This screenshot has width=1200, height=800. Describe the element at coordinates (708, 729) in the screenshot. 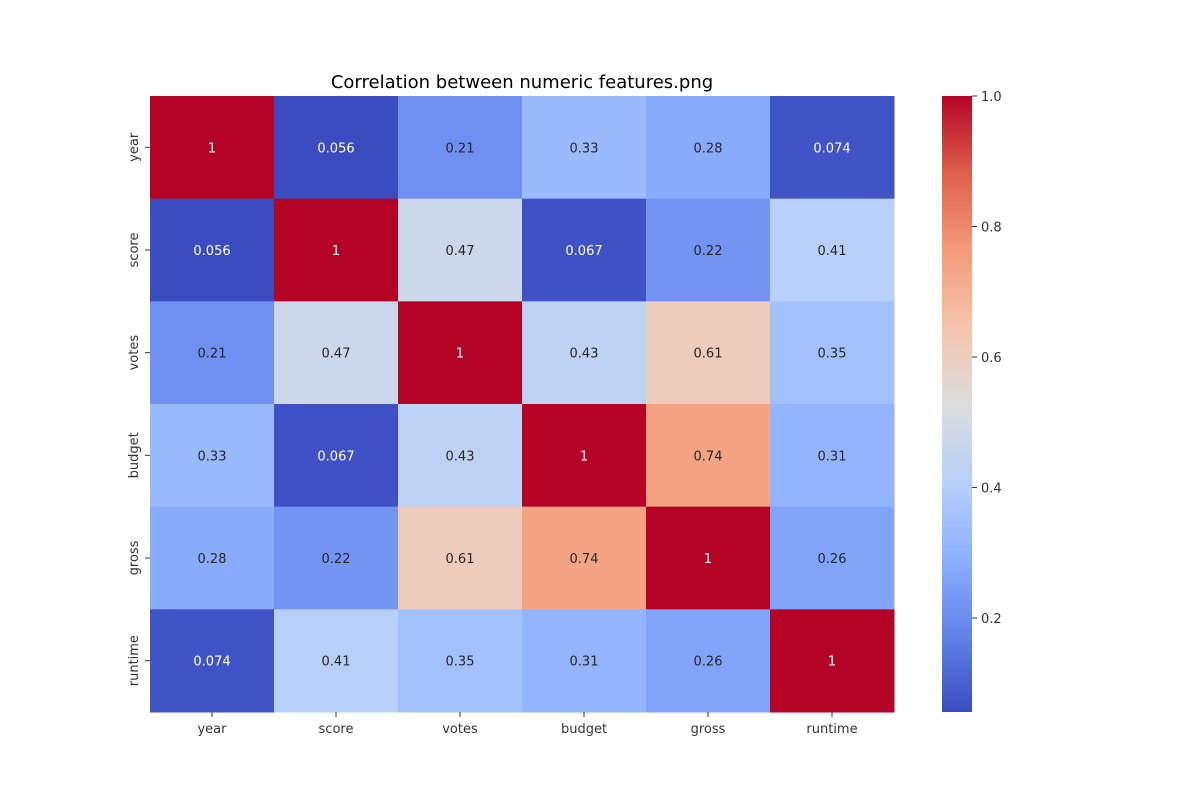

I see `x-tick-label: gross` at that location.